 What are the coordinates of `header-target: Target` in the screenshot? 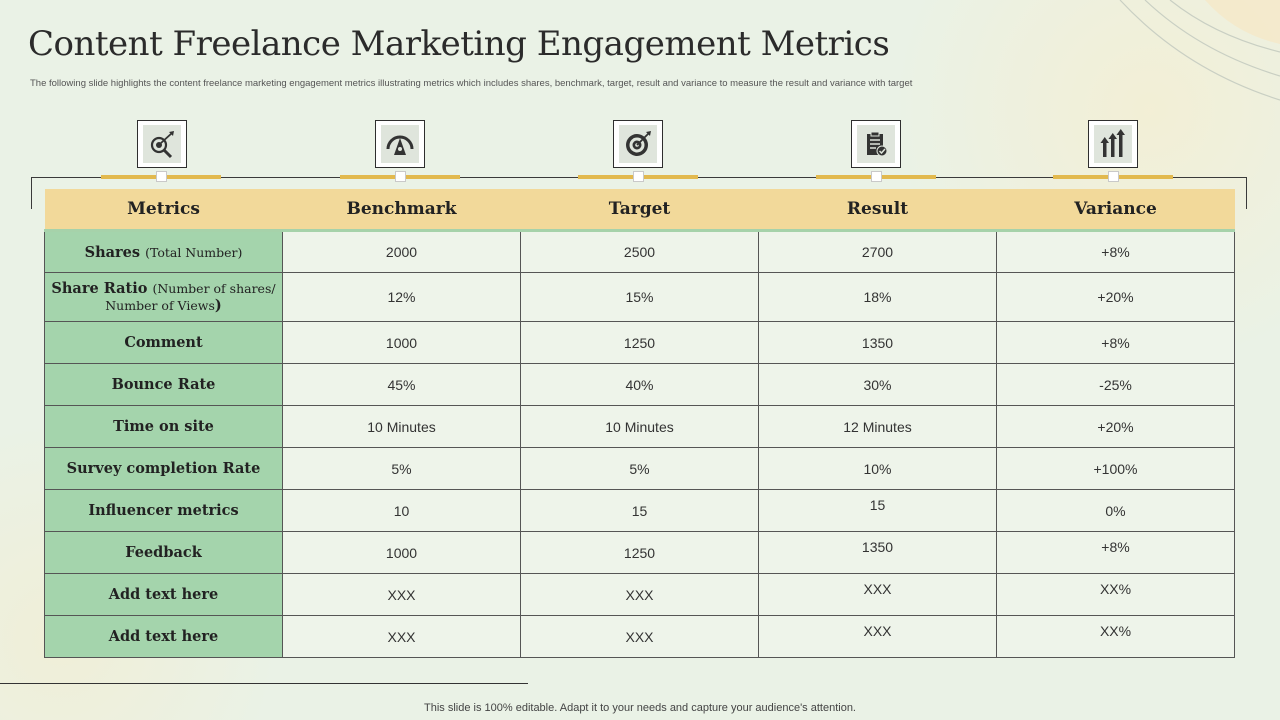 It's located at (639, 210).